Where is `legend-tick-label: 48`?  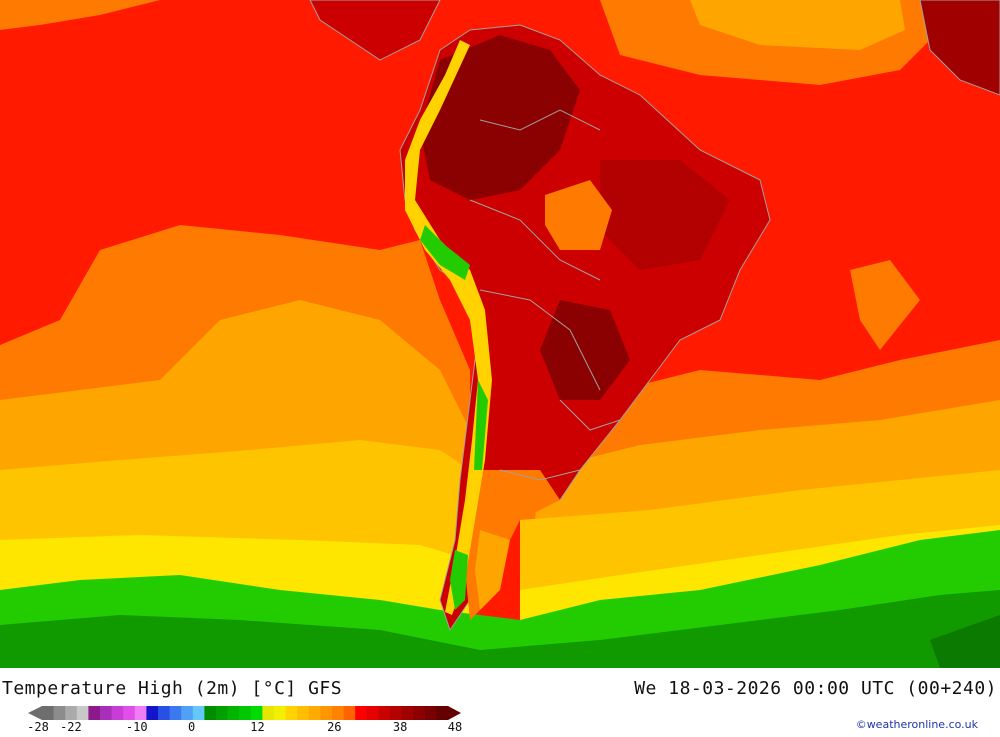
legend-tick-label: 48 is located at coordinates (455, 726).